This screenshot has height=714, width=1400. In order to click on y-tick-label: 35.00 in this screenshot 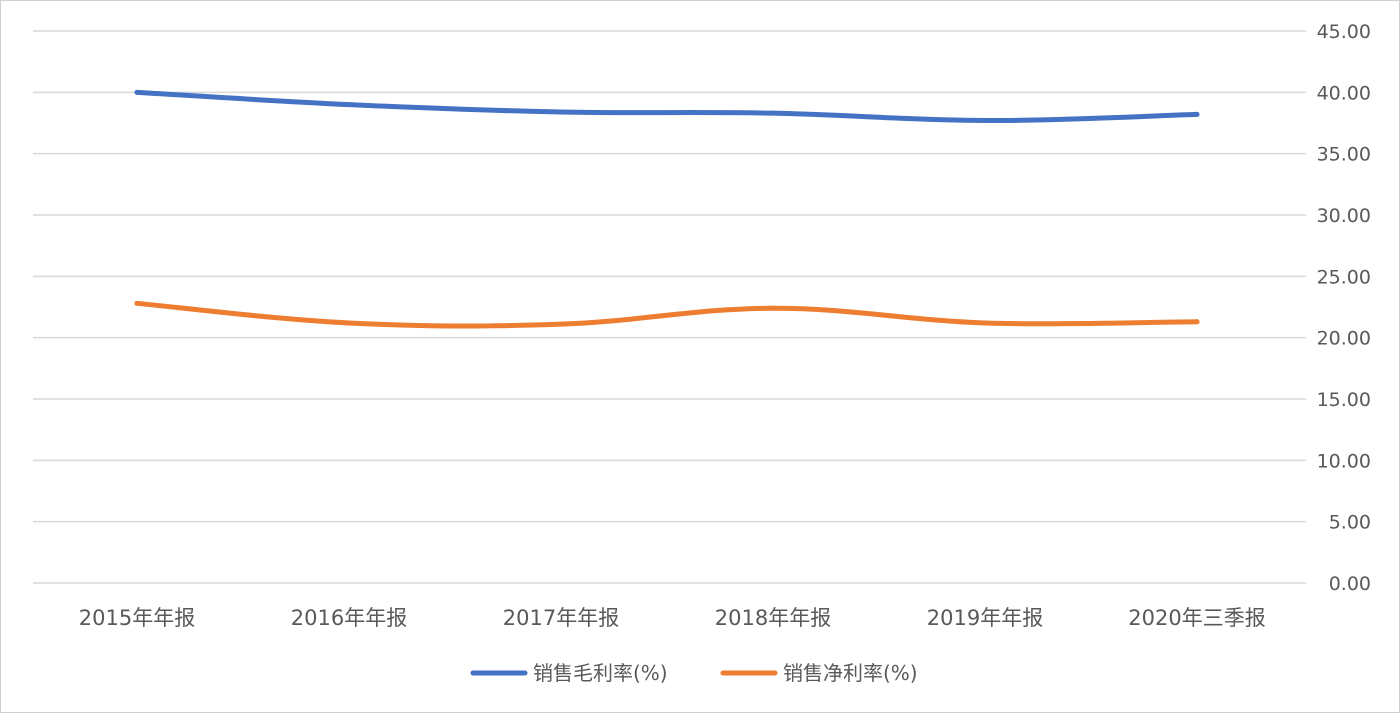, I will do `click(1344, 155)`.